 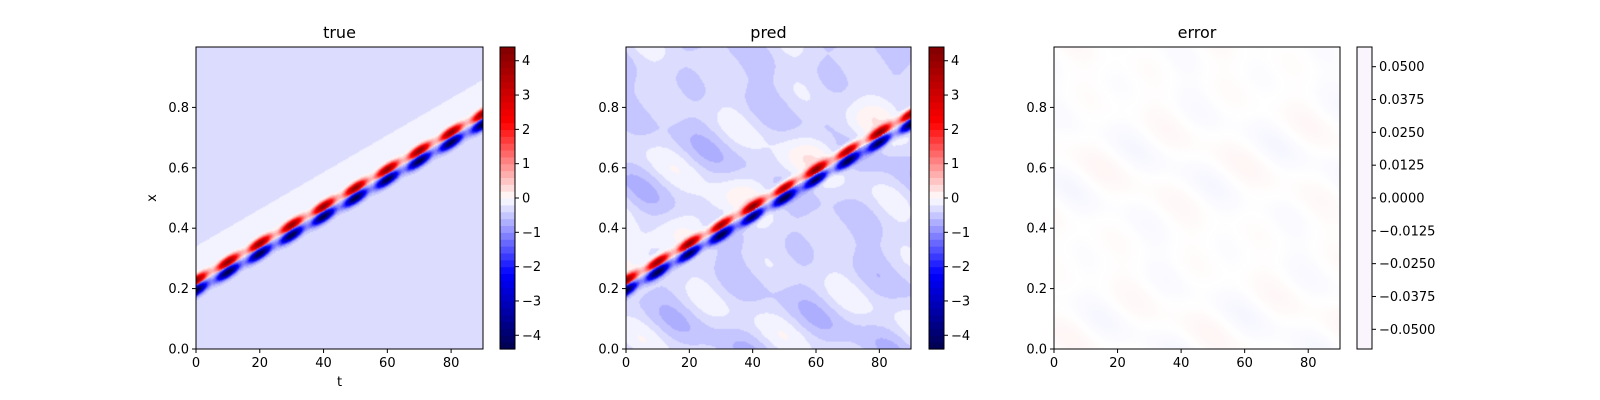 I want to click on colorbar: −4 −3 −2 −1 0 1 2 3 4, so click(x=520, y=198).